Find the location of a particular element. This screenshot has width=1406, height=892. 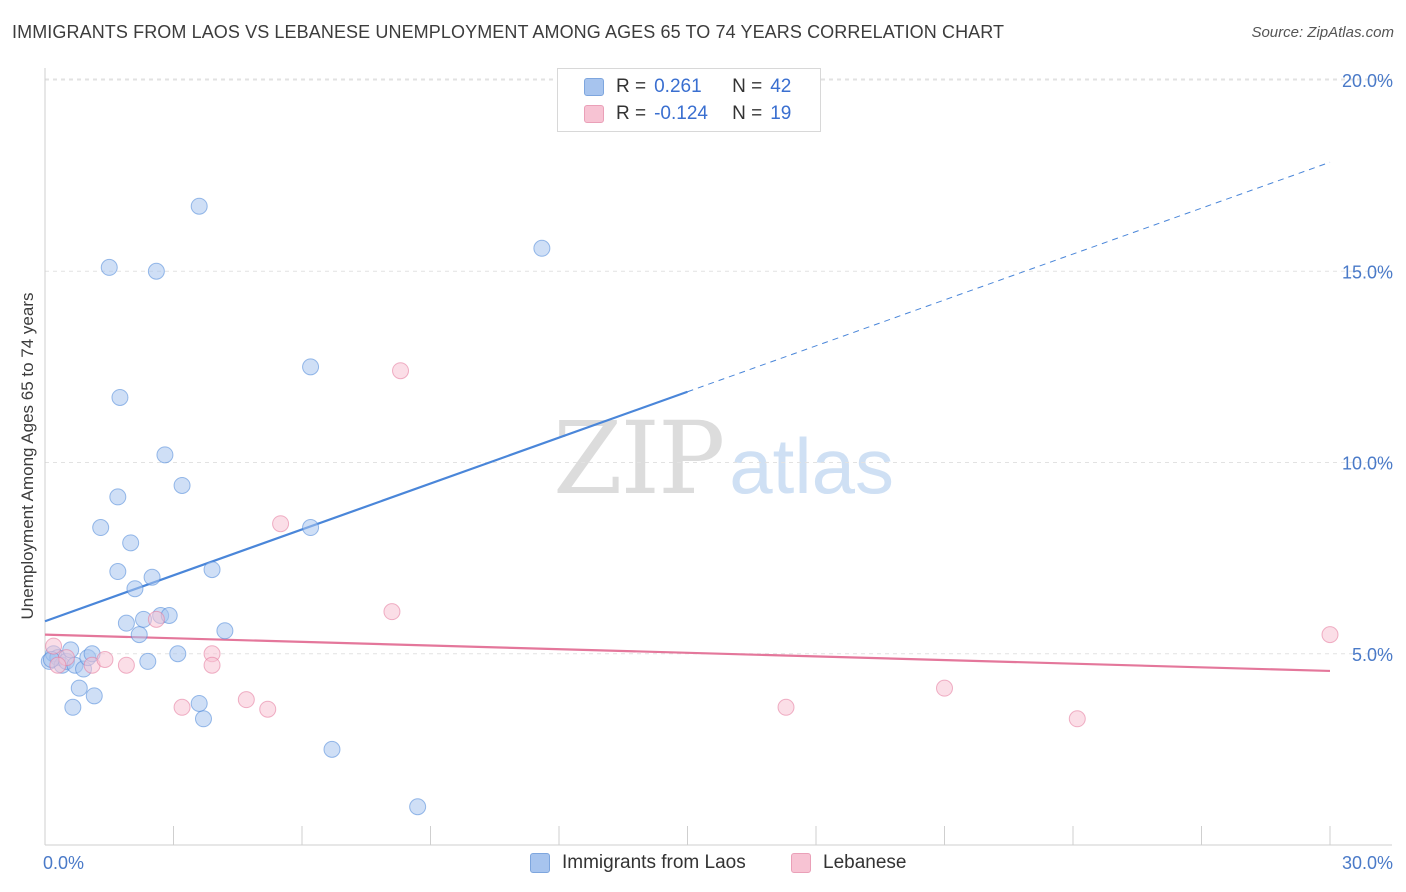

trend-line-lebanese is located at coordinates (687, 653).